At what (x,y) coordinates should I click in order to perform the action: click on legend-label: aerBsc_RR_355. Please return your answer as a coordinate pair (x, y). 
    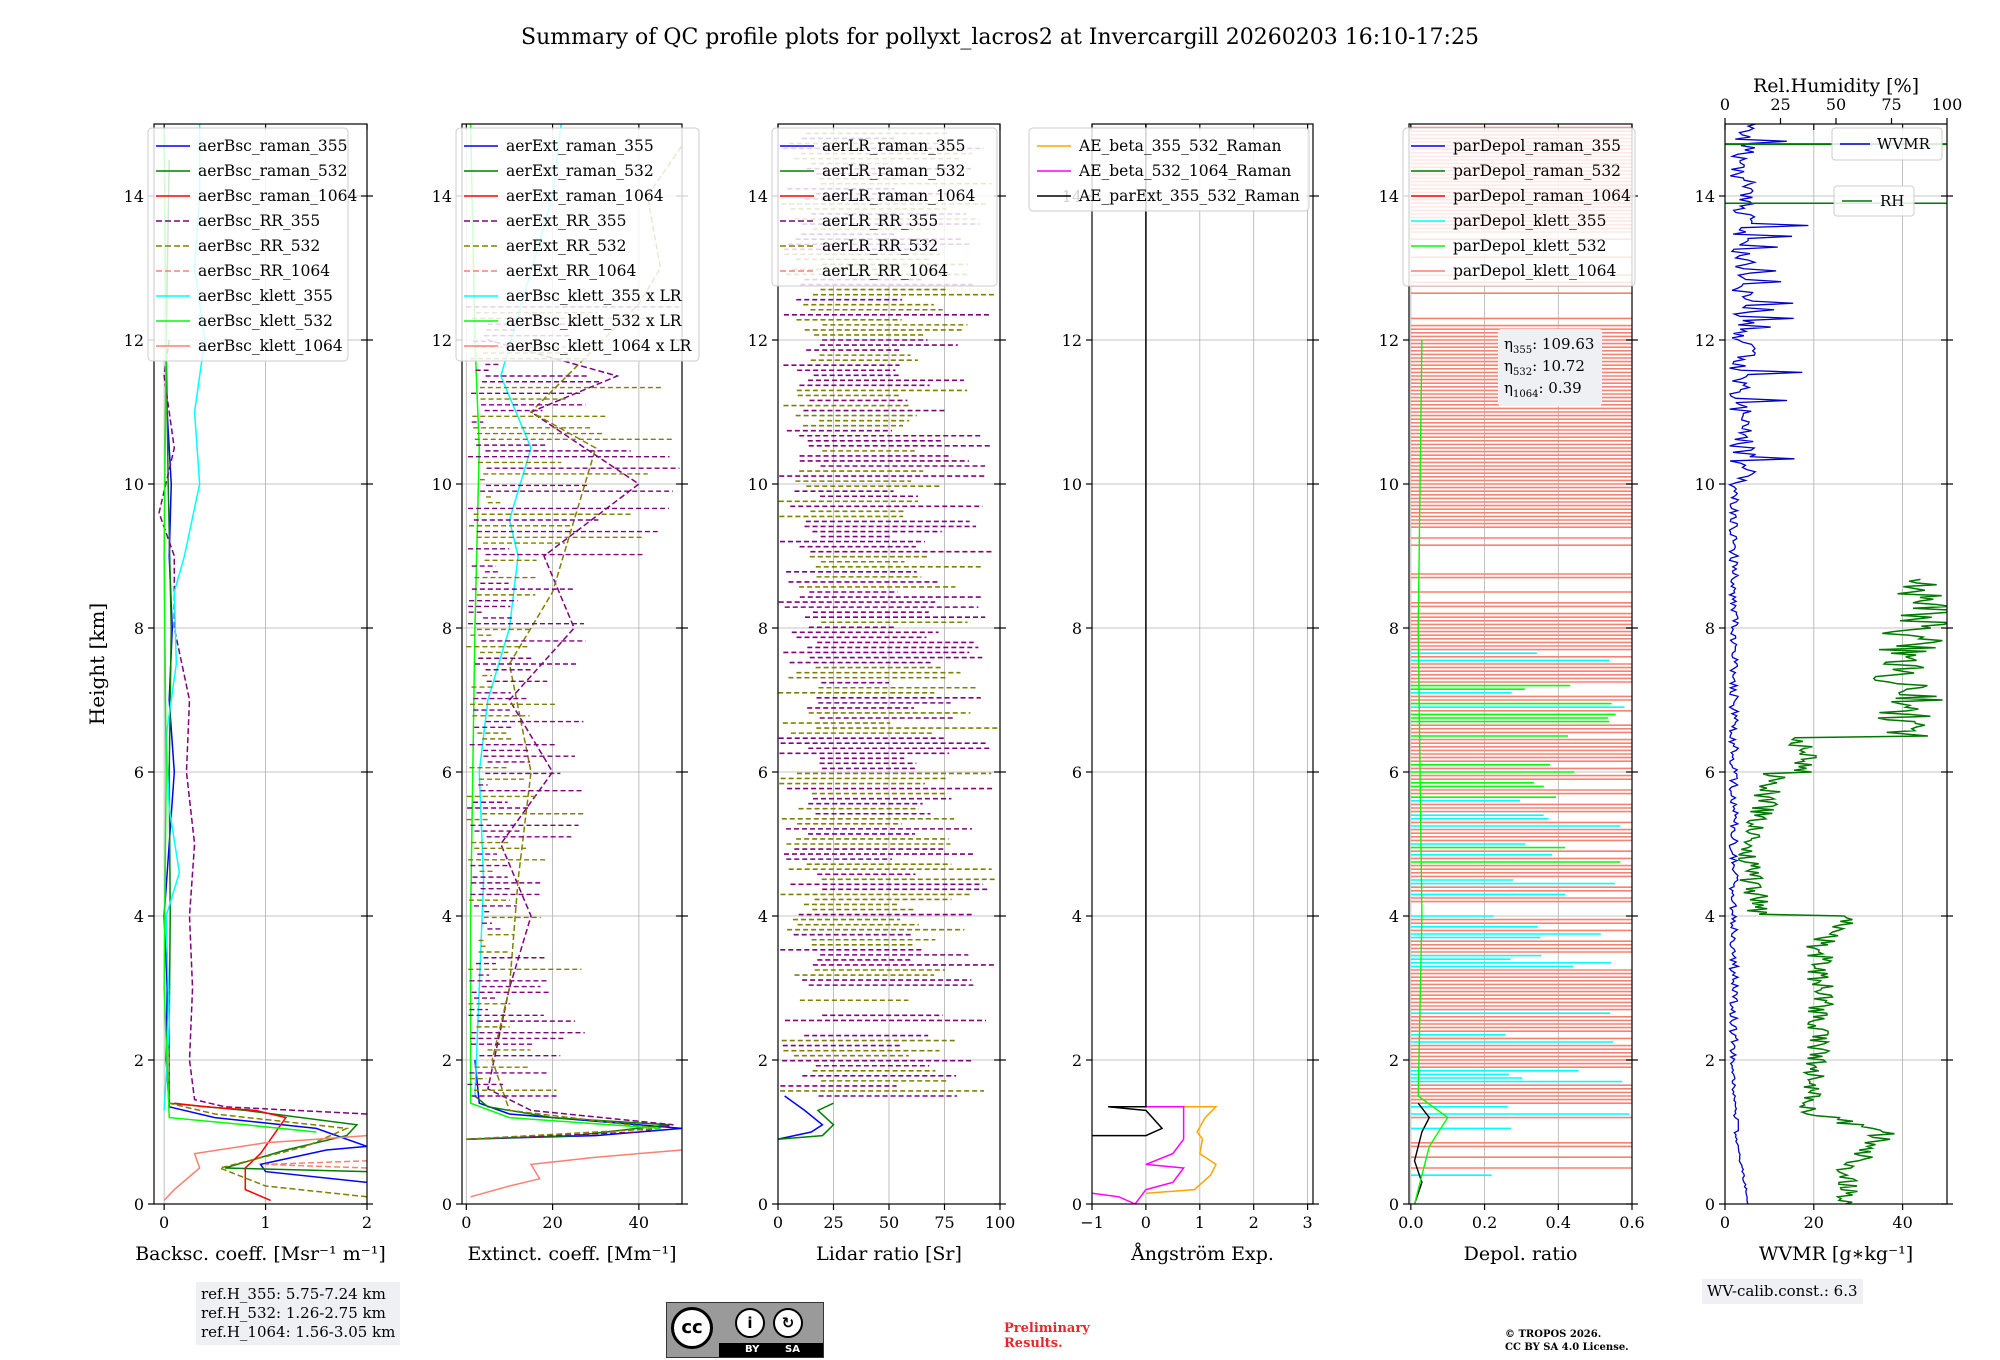
    Looking at the image, I should click on (259, 221).